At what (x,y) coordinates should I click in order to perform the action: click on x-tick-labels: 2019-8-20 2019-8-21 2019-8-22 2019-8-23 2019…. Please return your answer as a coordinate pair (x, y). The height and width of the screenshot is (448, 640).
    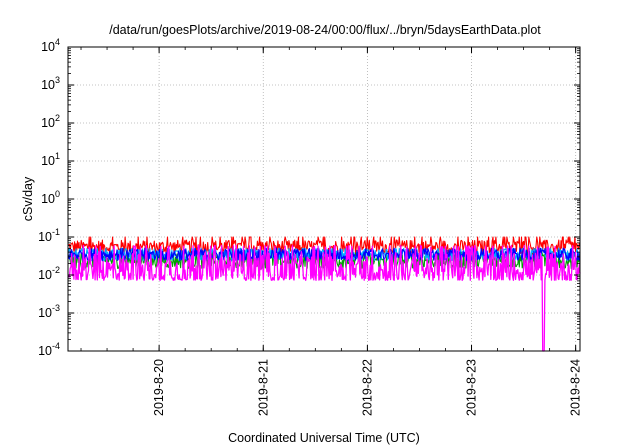
    Looking at the image, I should click on (367, 387).